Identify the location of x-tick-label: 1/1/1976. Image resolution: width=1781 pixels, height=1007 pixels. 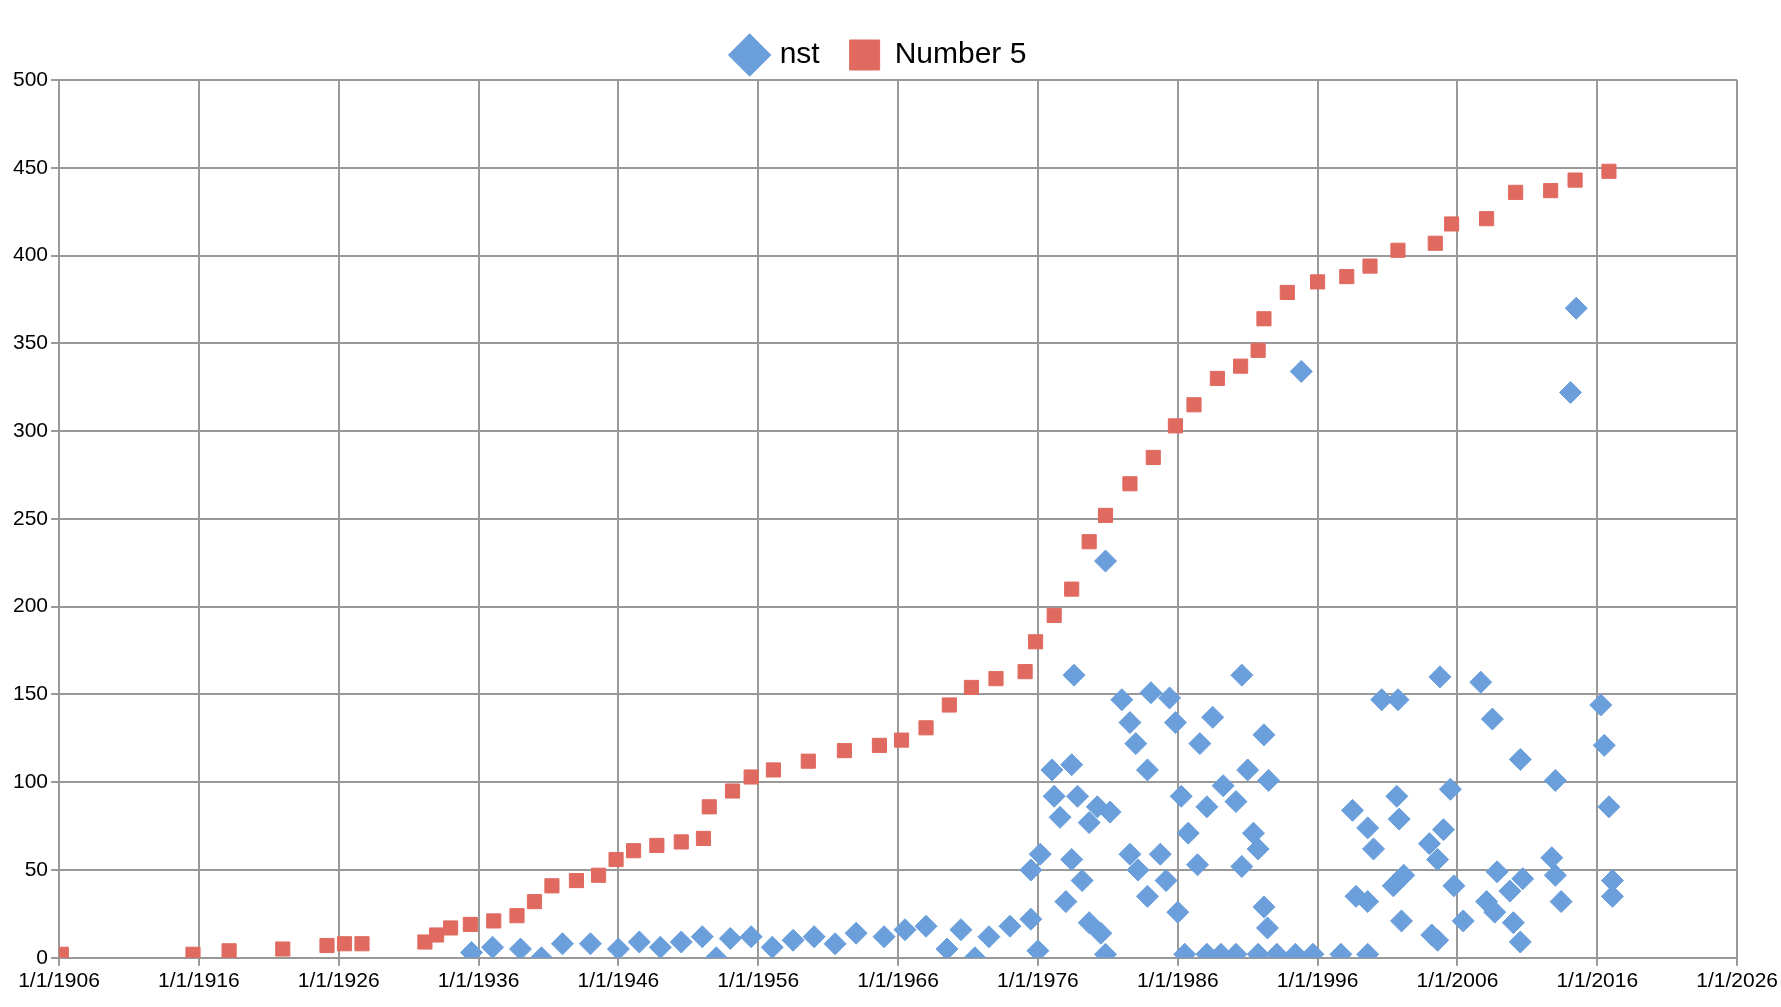
(1038, 980).